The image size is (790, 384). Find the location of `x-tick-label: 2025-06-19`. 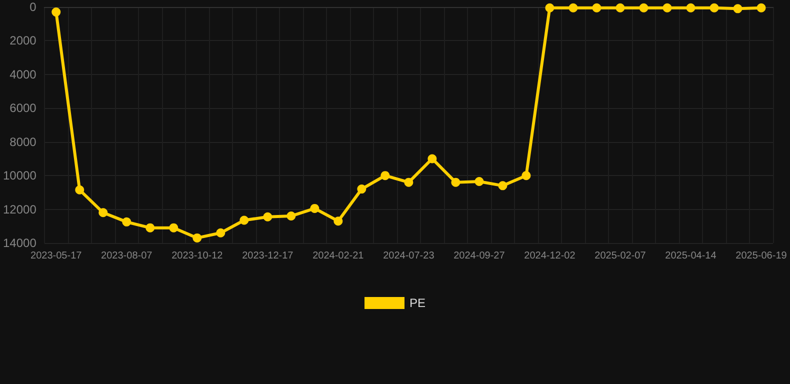

x-tick-label: 2025-06-19 is located at coordinates (762, 256).